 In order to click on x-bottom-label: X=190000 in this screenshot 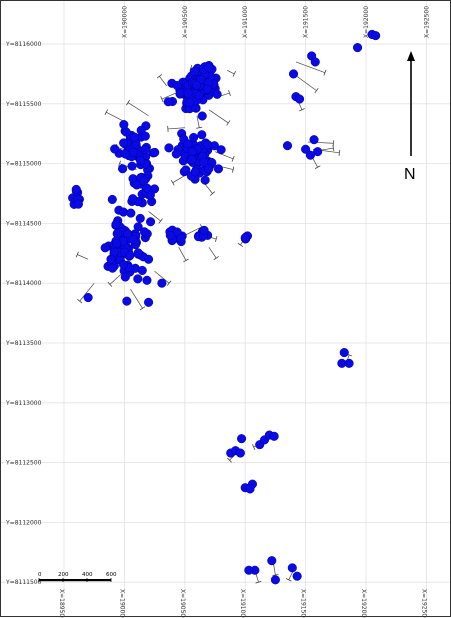, I will do `click(121, 603)`.